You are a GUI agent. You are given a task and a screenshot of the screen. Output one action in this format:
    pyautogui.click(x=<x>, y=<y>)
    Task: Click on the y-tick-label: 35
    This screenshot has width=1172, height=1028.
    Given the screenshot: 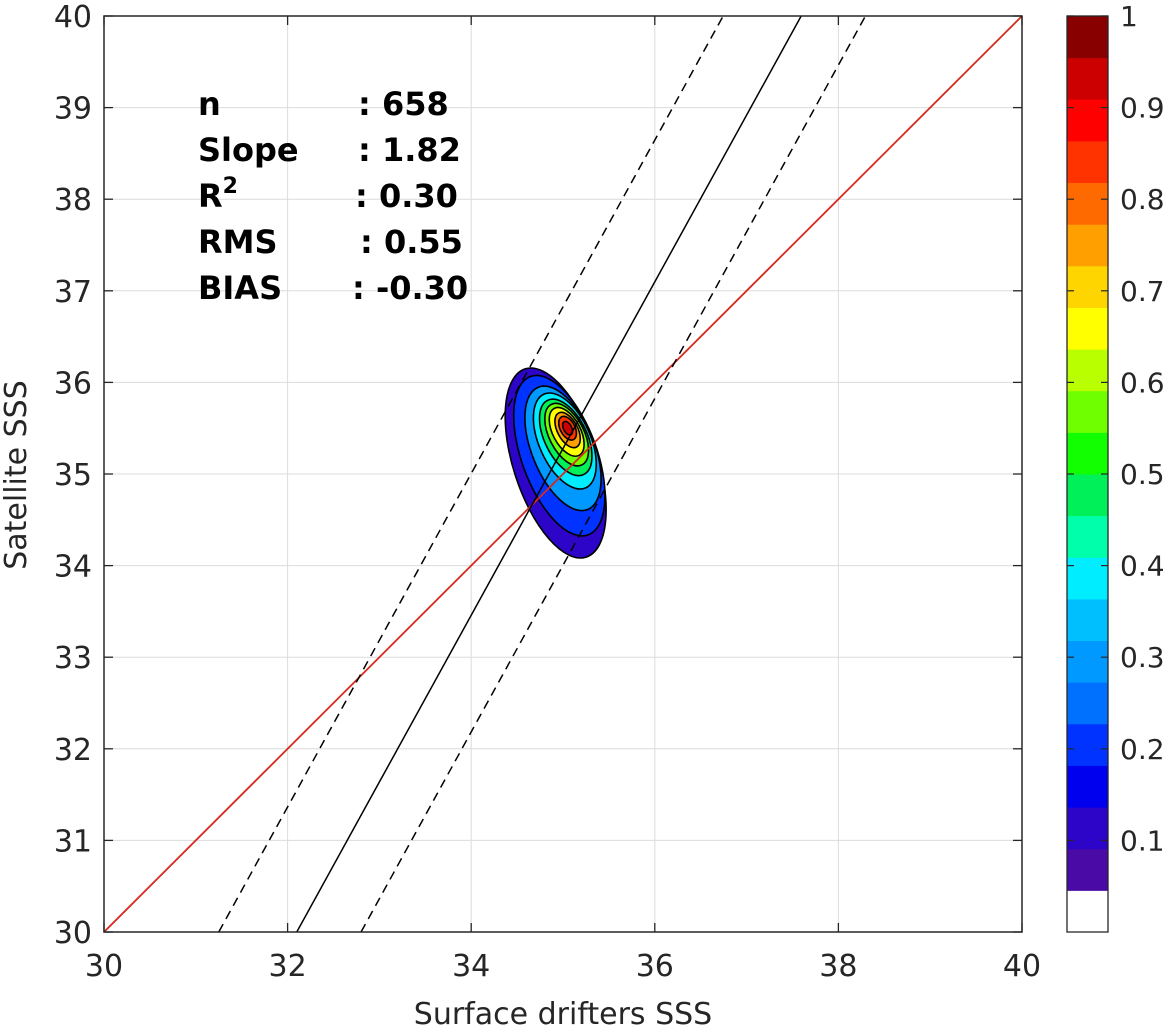 What is the action you would take?
    pyautogui.click(x=73, y=475)
    